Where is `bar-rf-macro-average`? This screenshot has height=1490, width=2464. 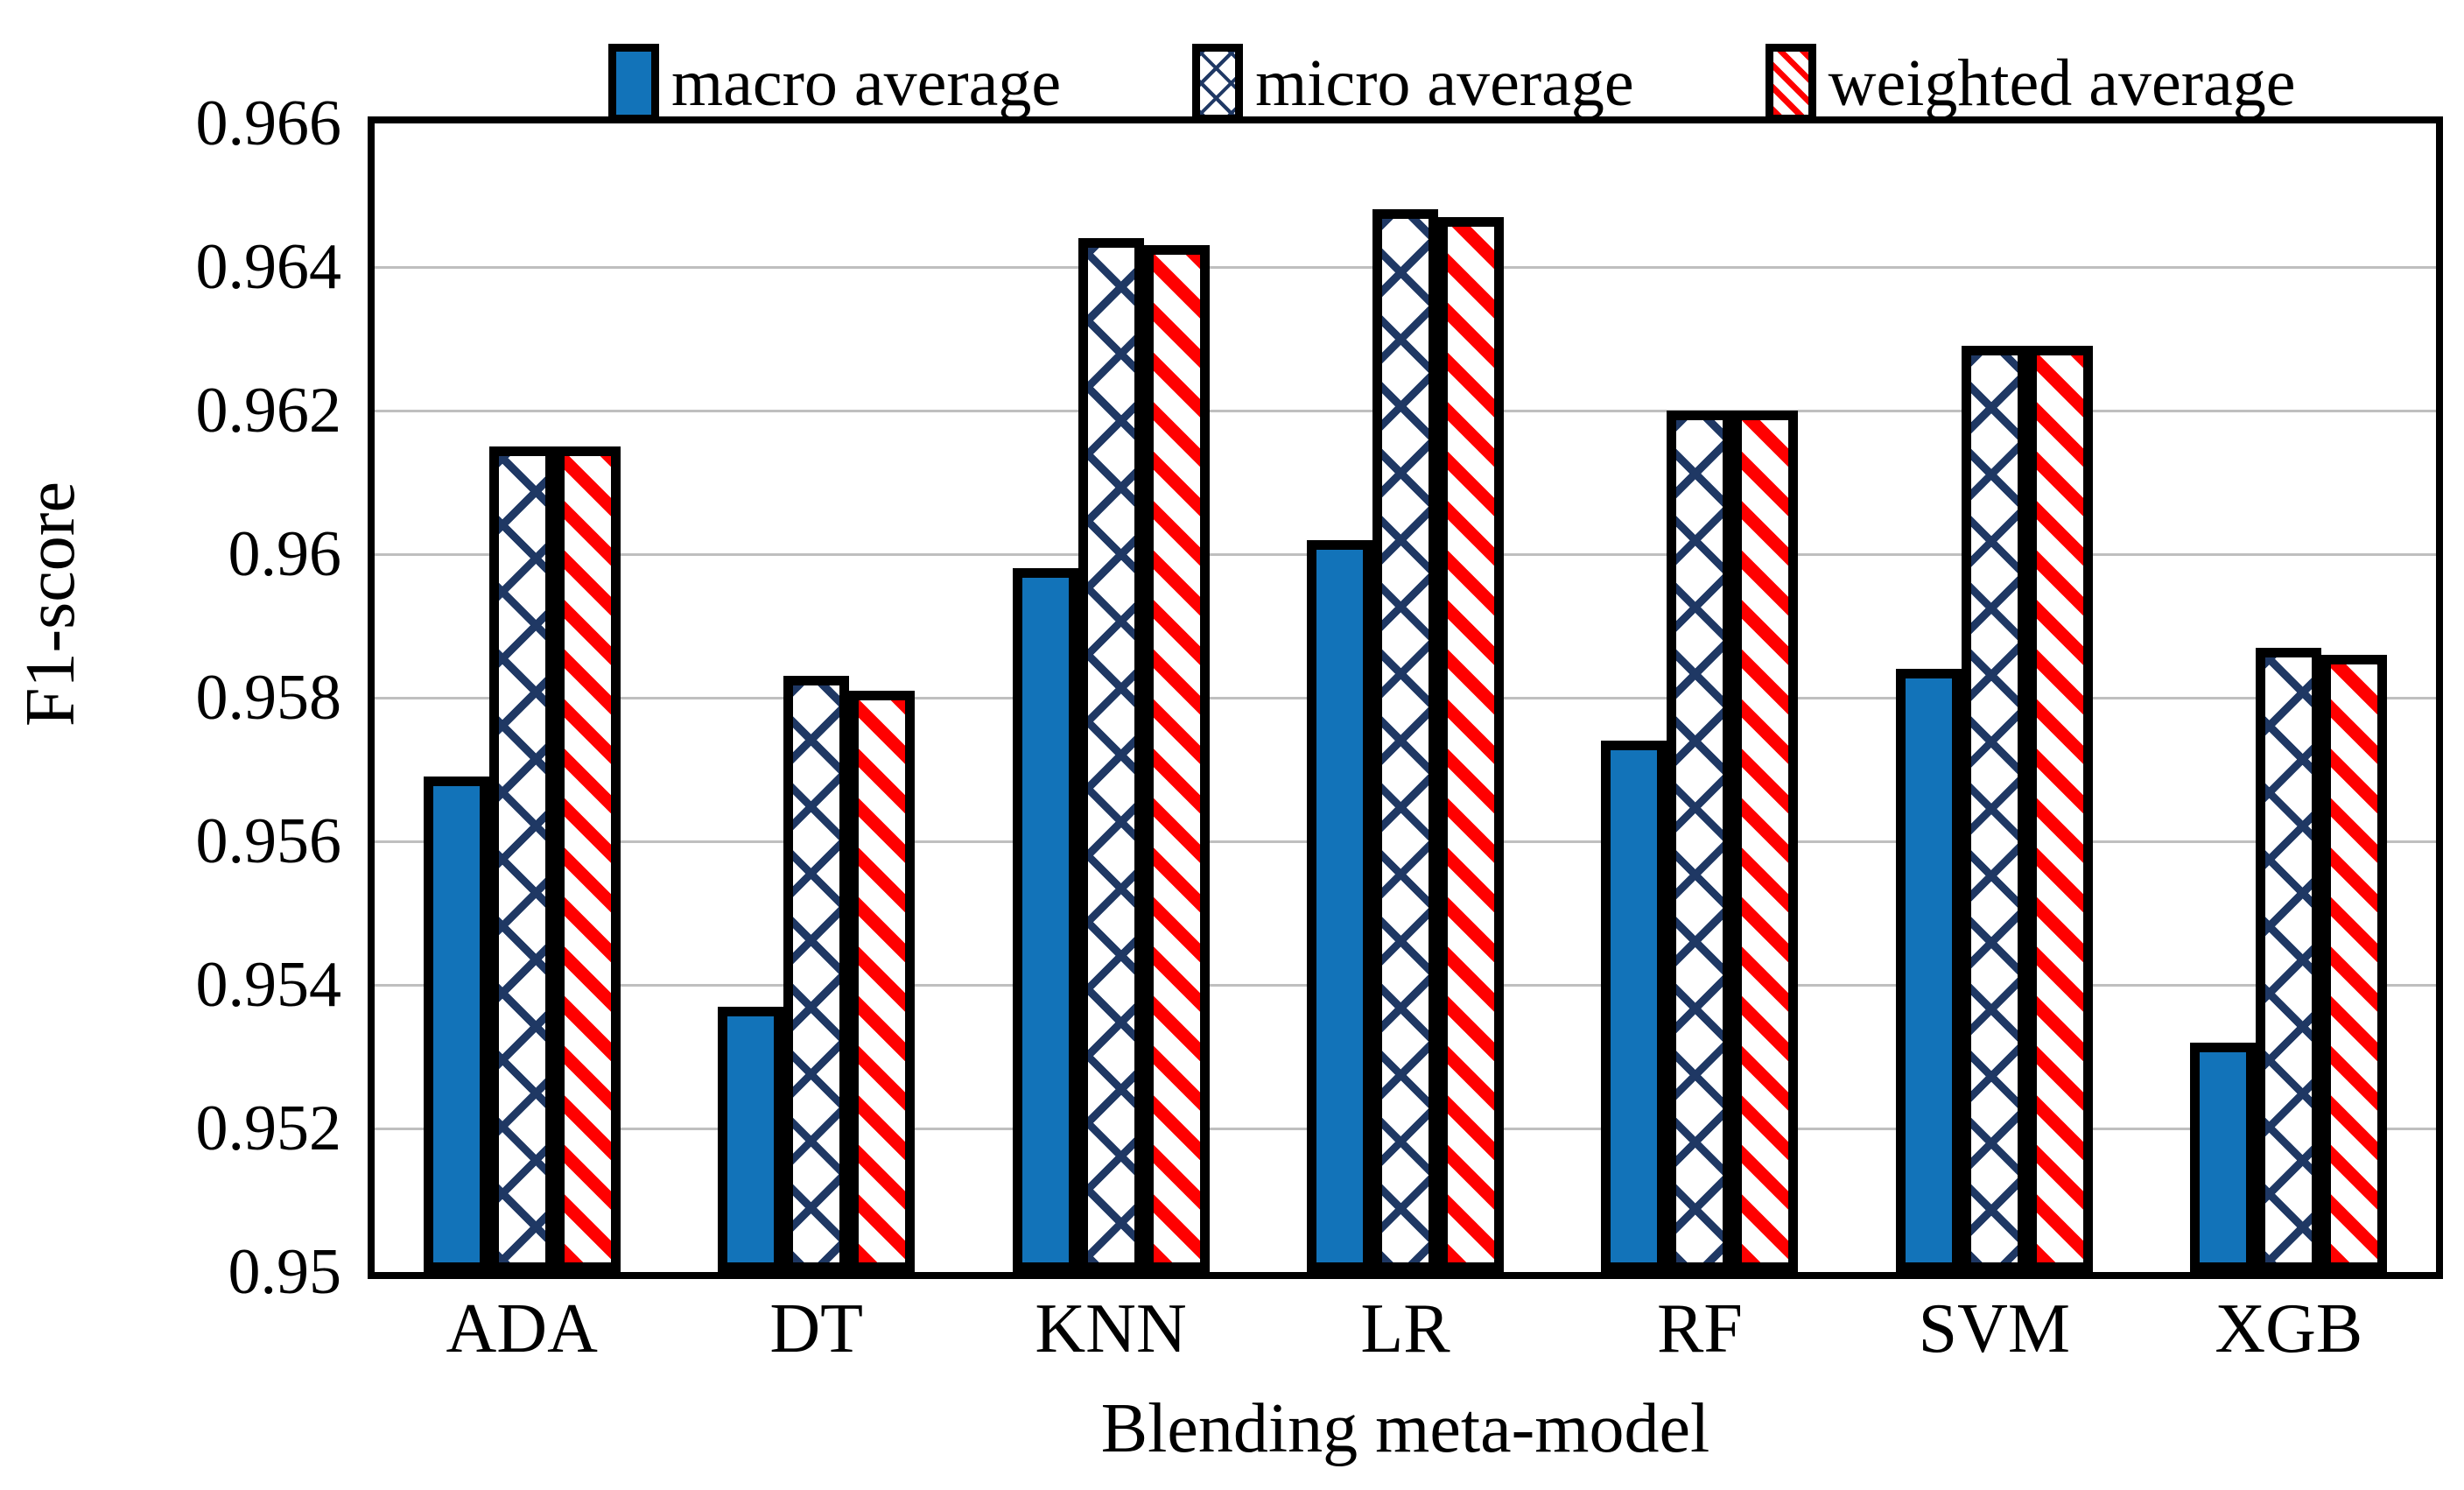
bar-rf-macro-average is located at coordinates (1634, 1007).